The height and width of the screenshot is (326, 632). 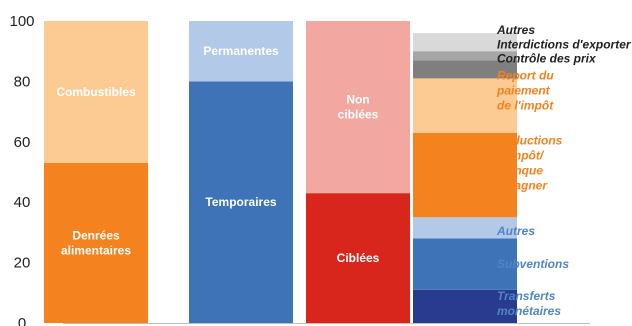 What do you see at coordinates (22, 142) in the screenshot?
I see `y-tick-label-60: 60` at bounding box center [22, 142].